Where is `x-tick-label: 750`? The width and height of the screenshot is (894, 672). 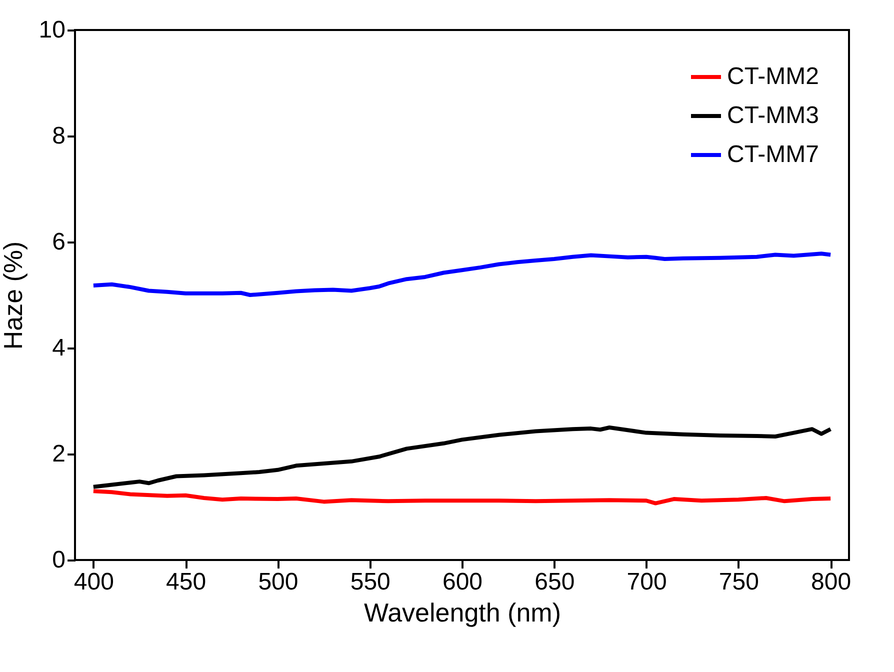 x-tick-label: 750 is located at coordinates (738, 582).